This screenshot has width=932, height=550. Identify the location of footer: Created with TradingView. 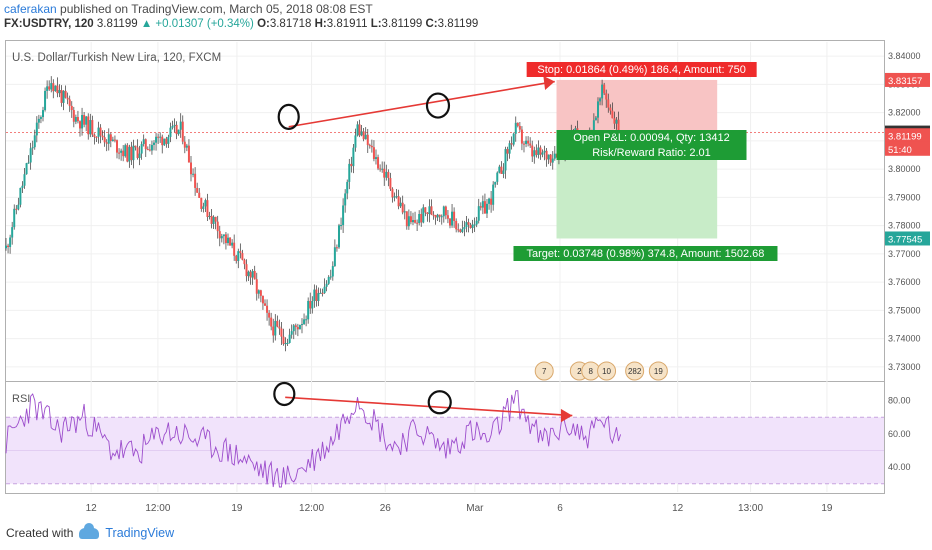
(90, 531).